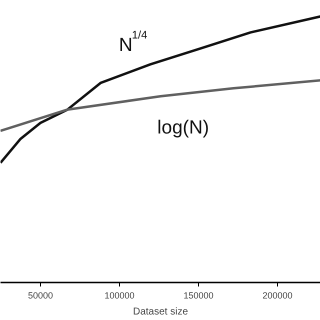 Image resolution: width=320 pixels, height=320 pixels. Describe the element at coordinates (160, 312) in the screenshot. I see `x-axis-title: Dataset size` at that location.